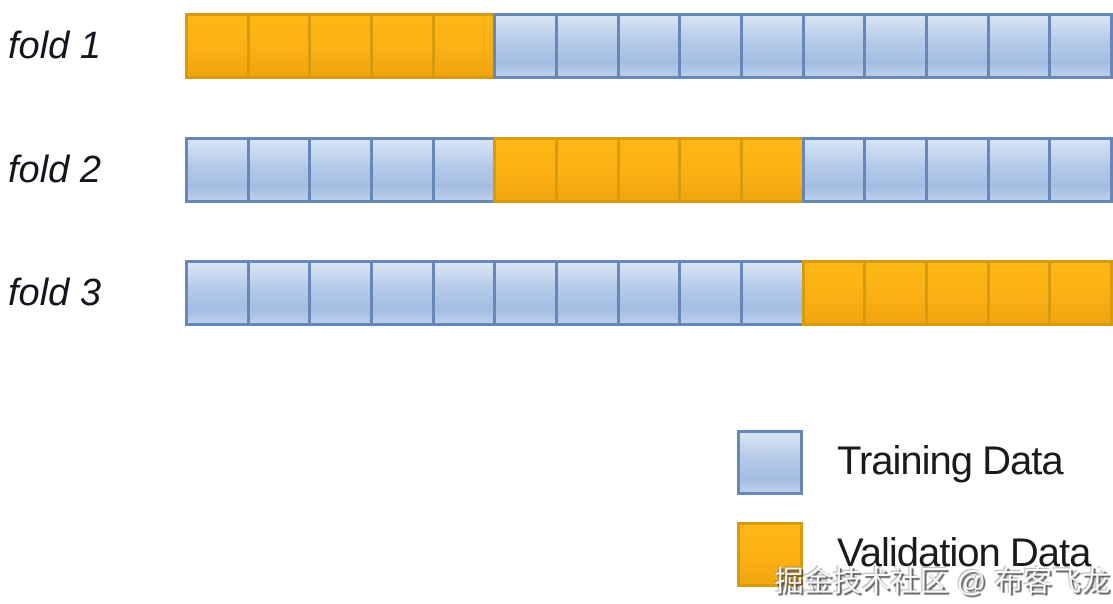  I want to click on fold-2-cells-strip, so click(649, 170).